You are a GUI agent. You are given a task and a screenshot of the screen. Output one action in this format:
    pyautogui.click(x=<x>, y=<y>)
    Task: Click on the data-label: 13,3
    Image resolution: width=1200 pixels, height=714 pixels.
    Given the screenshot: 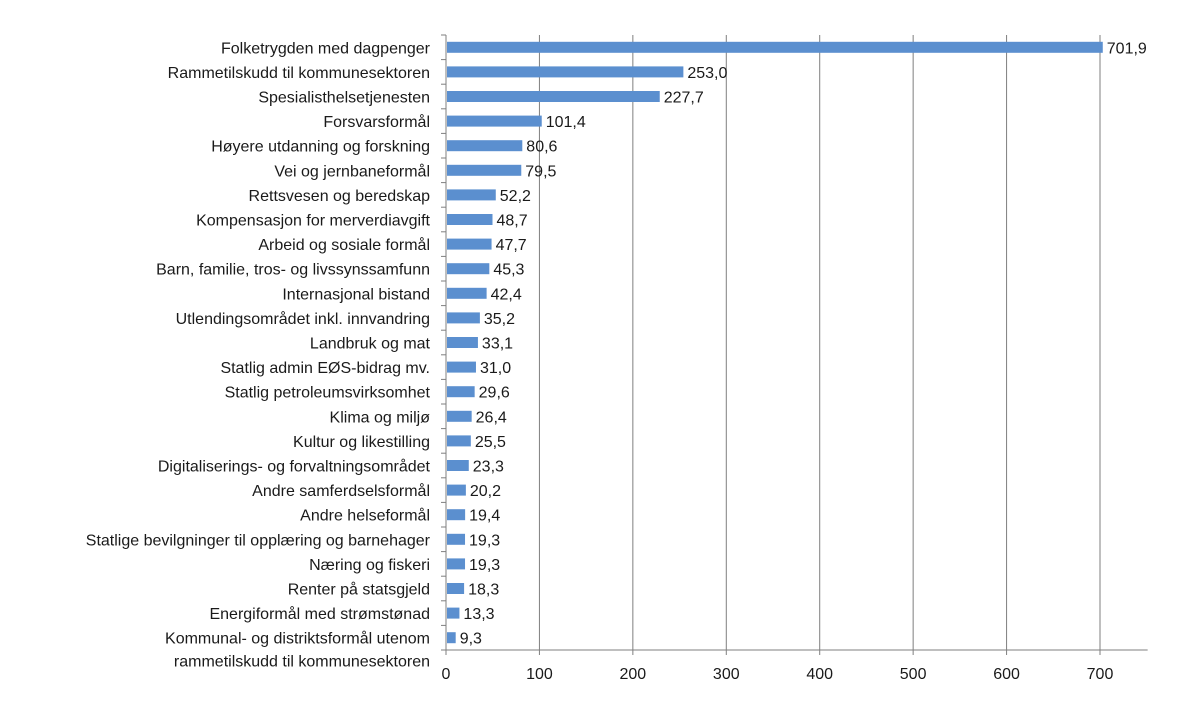 What is the action you would take?
    pyautogui.click(x=478, y=614)
    